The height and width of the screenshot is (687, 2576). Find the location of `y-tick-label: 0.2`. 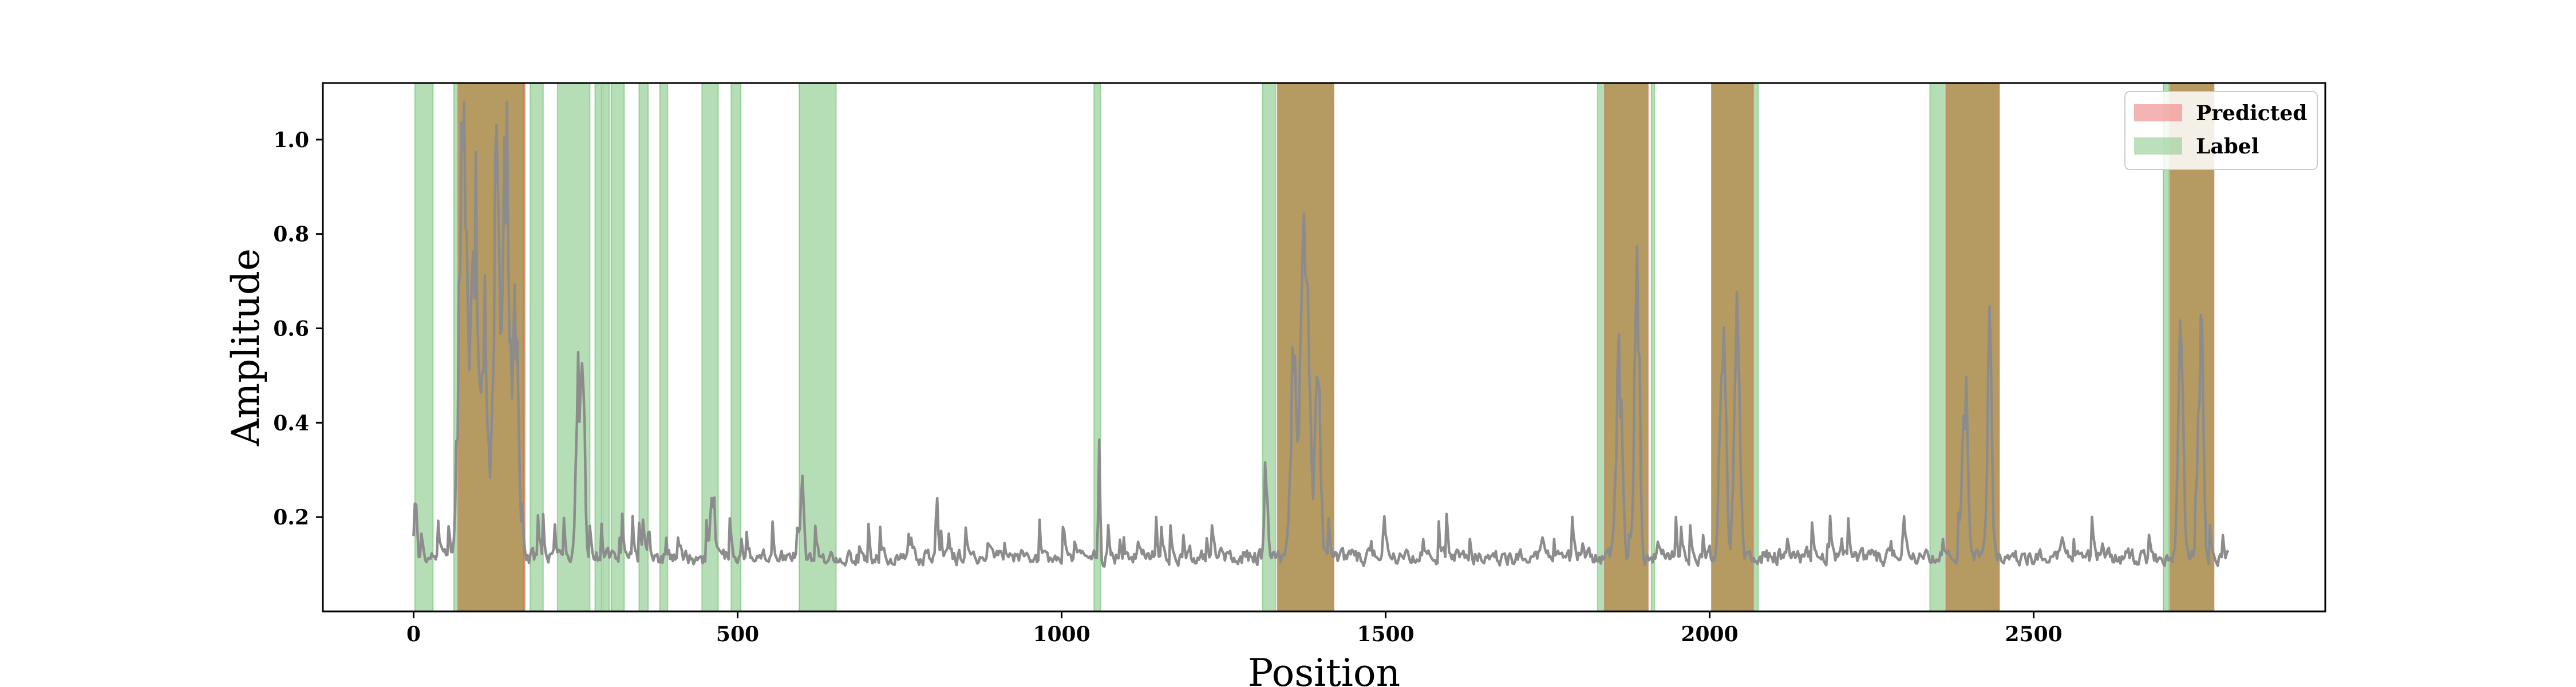

y-tick-label: 0.2 is located at coordinates (291, 518).